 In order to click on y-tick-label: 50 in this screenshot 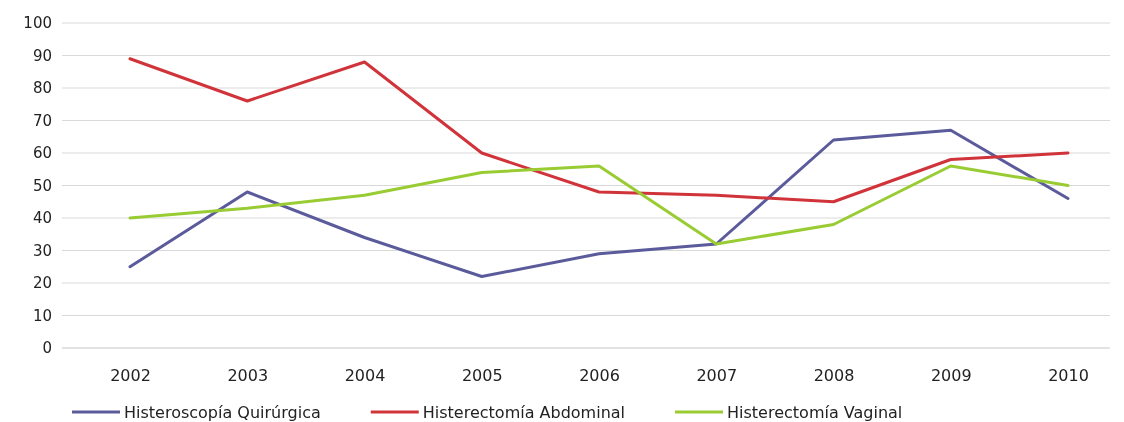, I will do `click(42, 185)`.